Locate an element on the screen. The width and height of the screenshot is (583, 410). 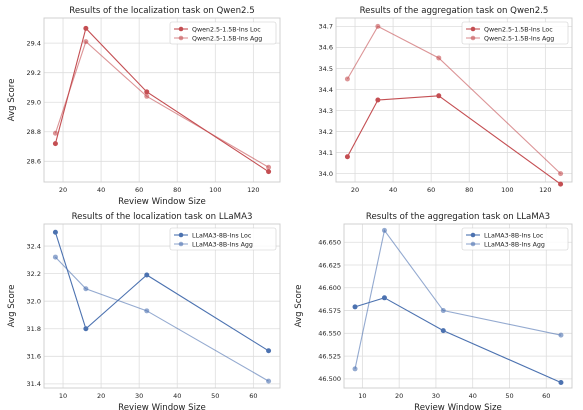
legend: LLaMA3-8B-Ins Loc LLaMA3-8B-Ins Agg is located at coordinates (515, 239).